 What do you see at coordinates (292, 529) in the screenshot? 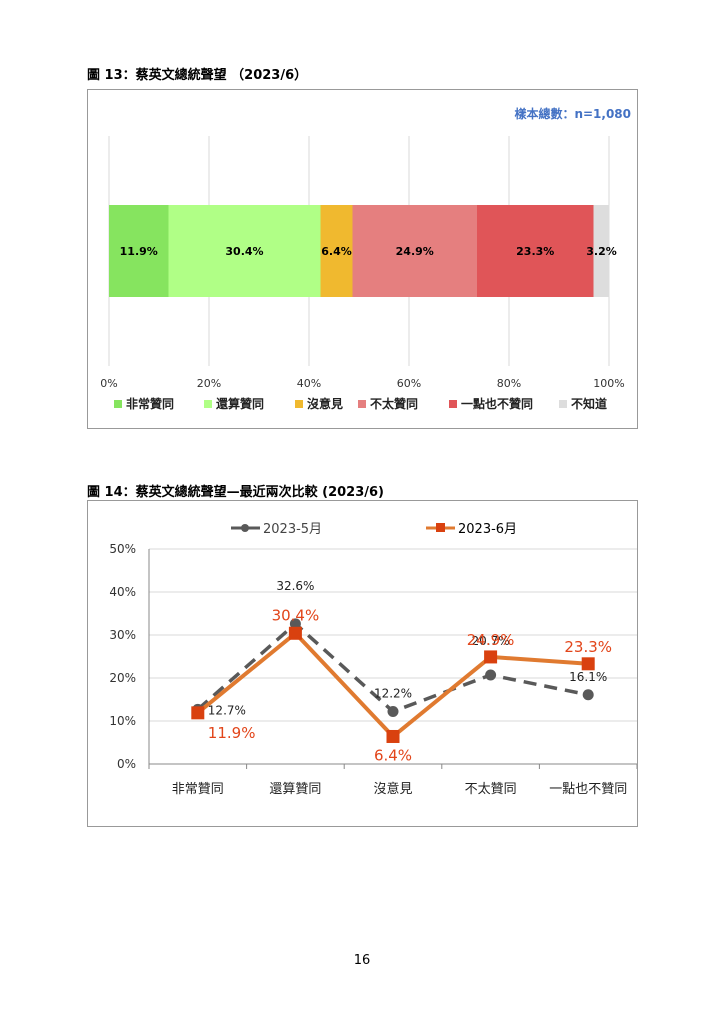
I see `legend-label-may: 2023-5月` at bounding box center [292, 529].